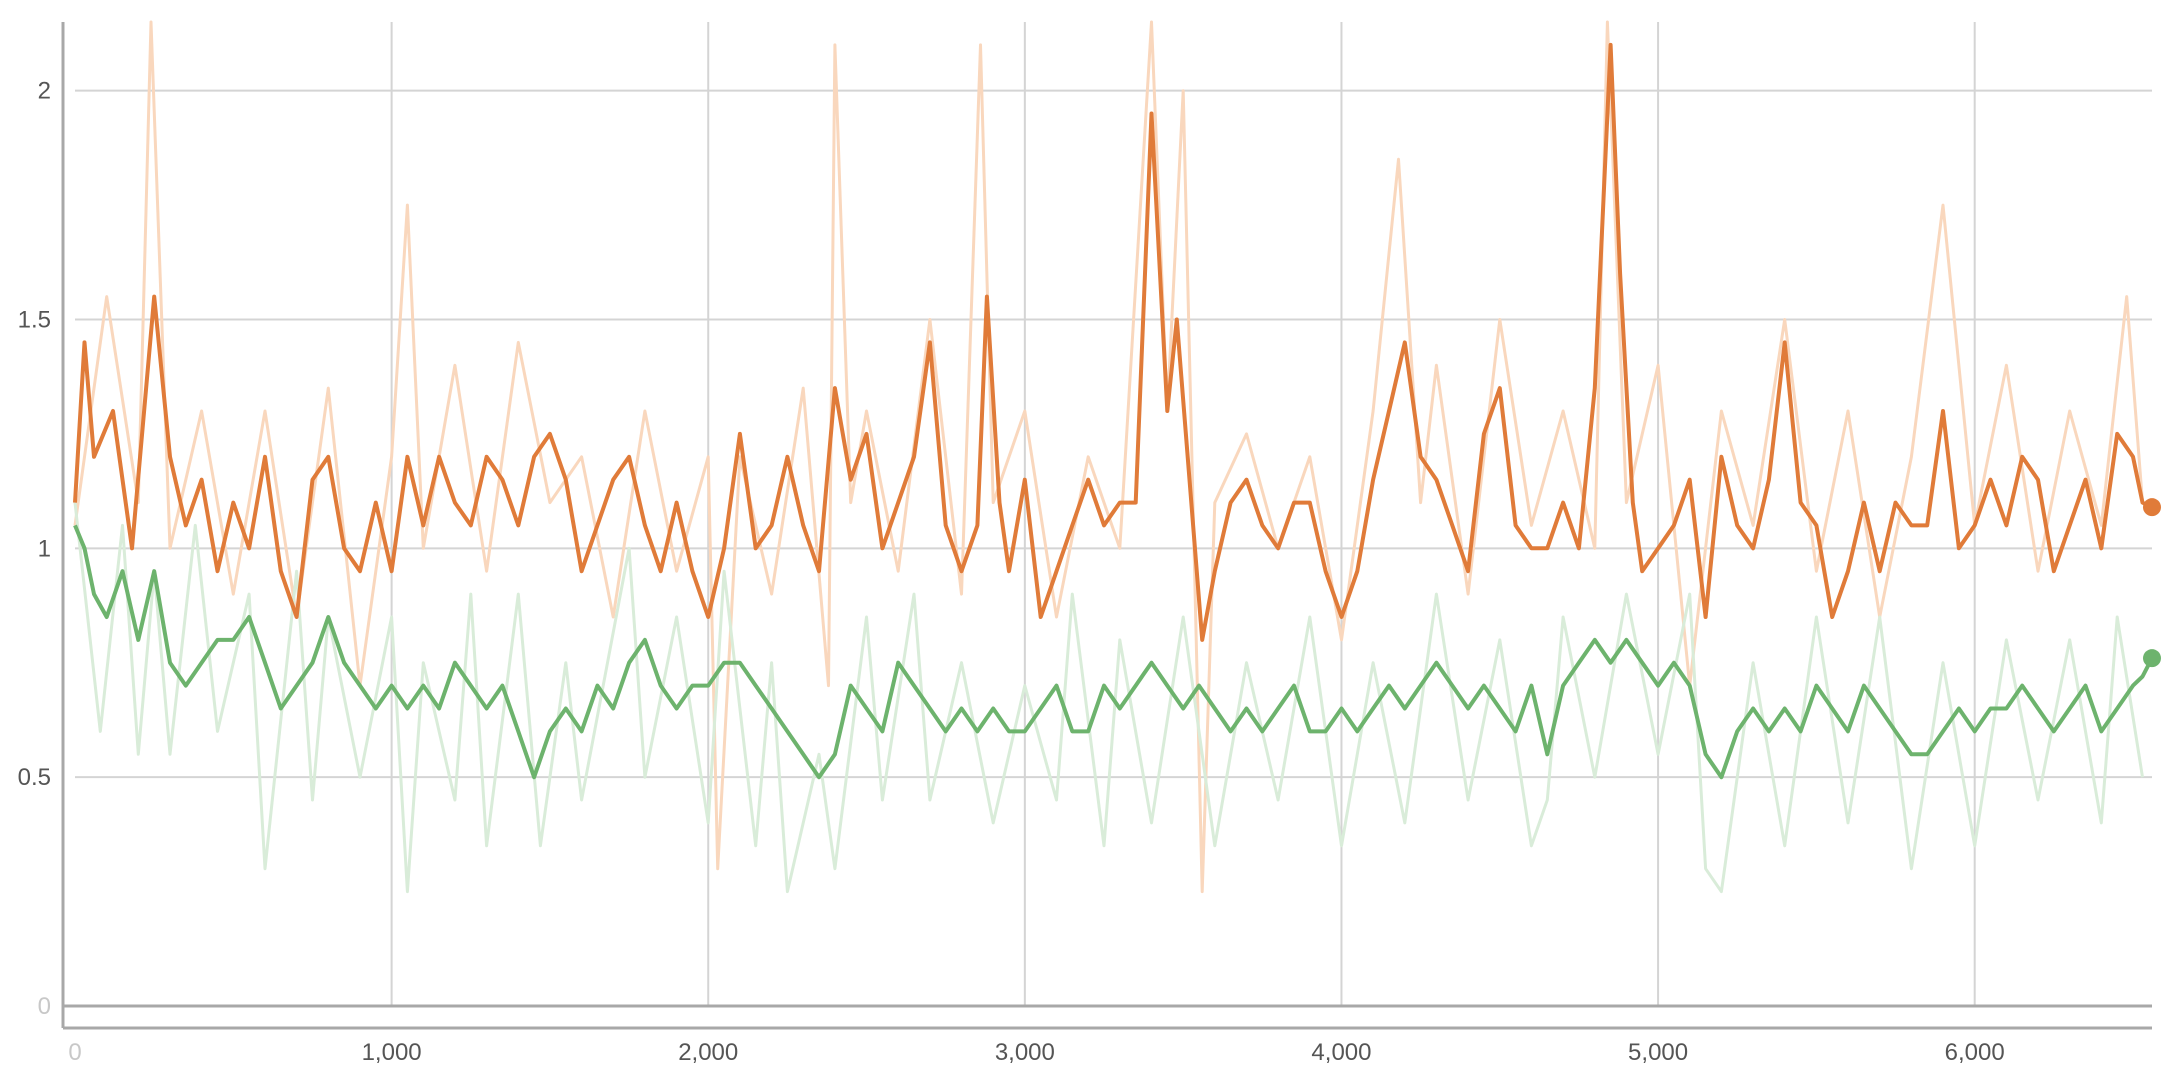 The image size is (2170, 1092). What do you see at coordinates (44, 548) in the screenshot?
I see `y-tick-label: 1` at bounding box center [44, 548].